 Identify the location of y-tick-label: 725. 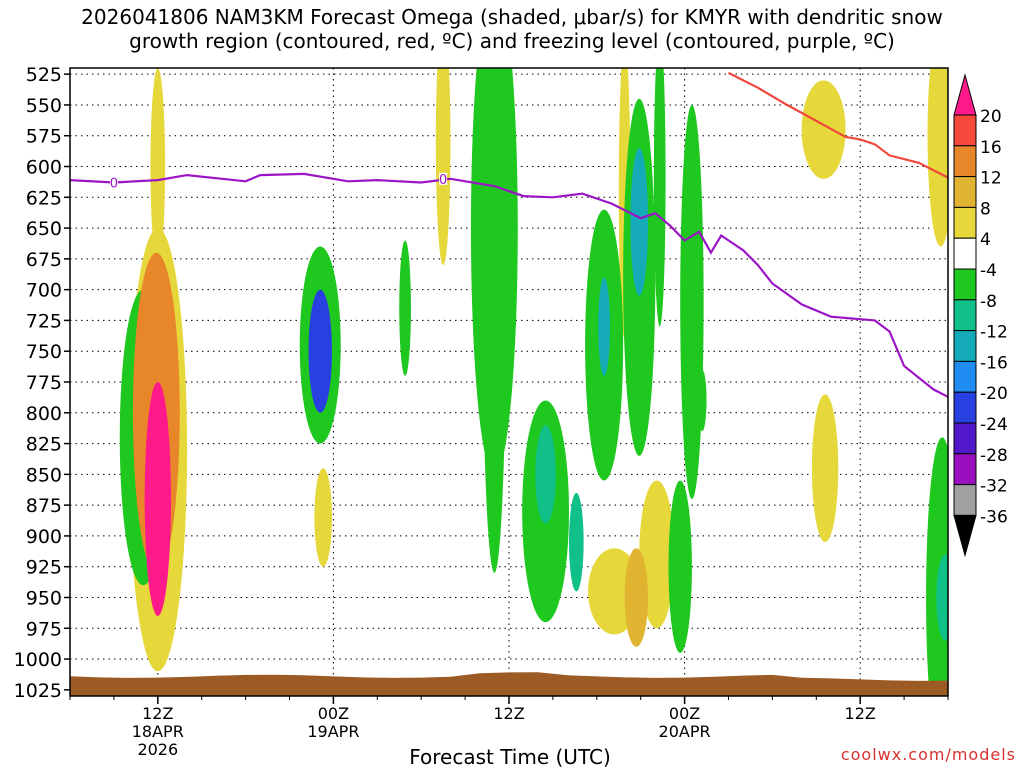
(44, 321).